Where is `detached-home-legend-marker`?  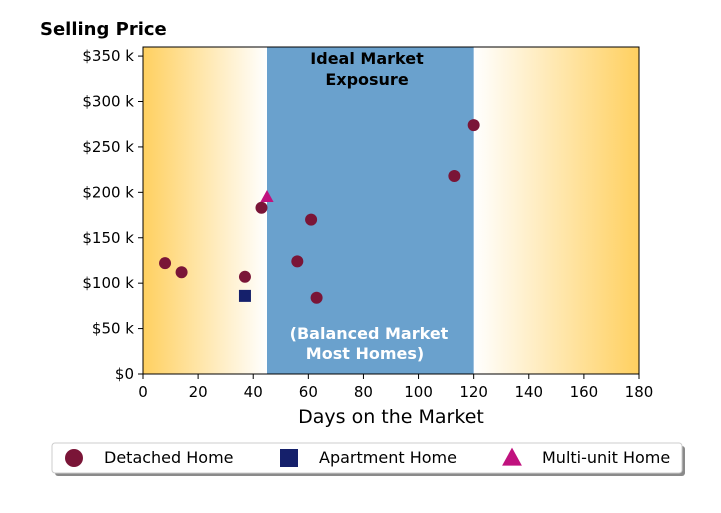 detached-home-legend-marker is located at coordinates (74, 458).